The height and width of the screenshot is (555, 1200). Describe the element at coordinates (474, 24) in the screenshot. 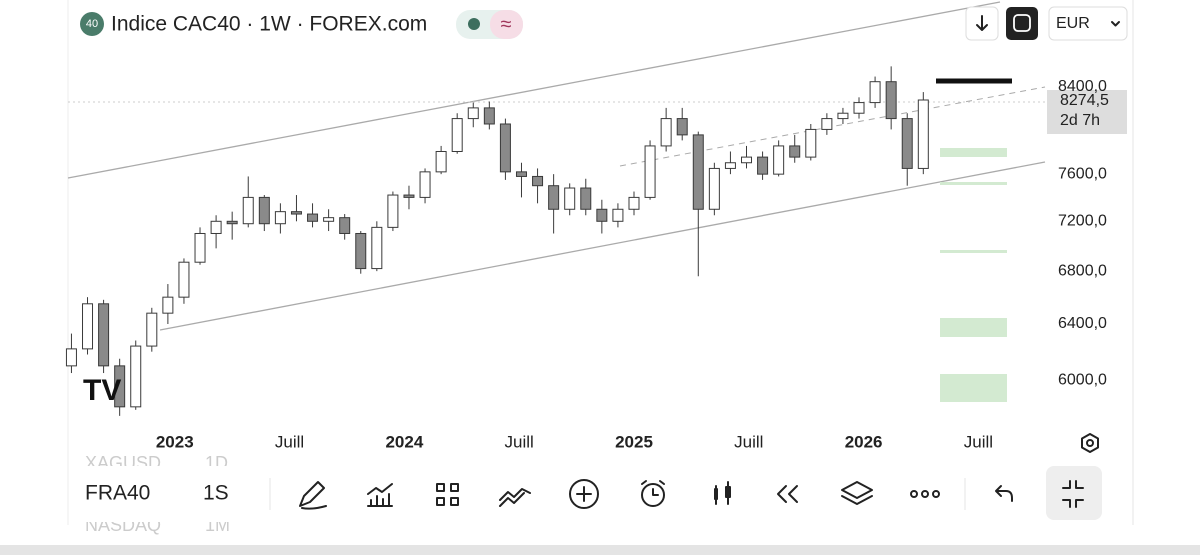

I see `market-open-dot` at that location.